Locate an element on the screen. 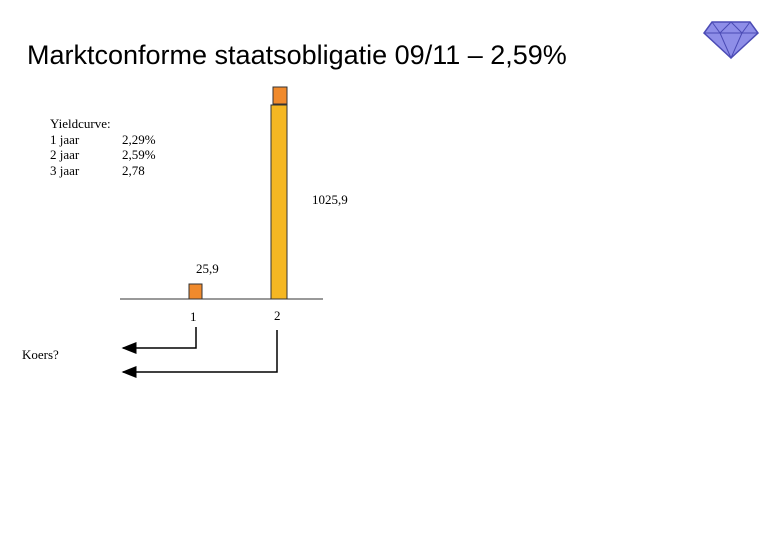  koers-label: Koers? is located at coordinates (40, 354).